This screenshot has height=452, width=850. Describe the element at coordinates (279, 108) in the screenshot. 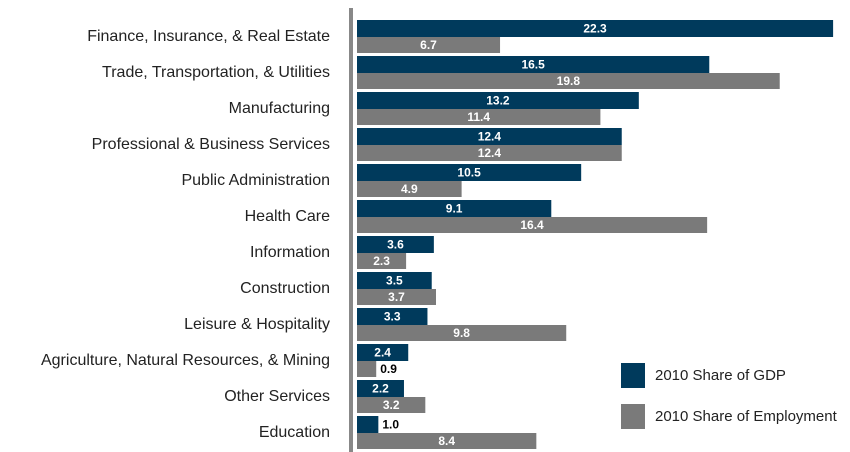

I see `category-label: Manufacturing` at that location.